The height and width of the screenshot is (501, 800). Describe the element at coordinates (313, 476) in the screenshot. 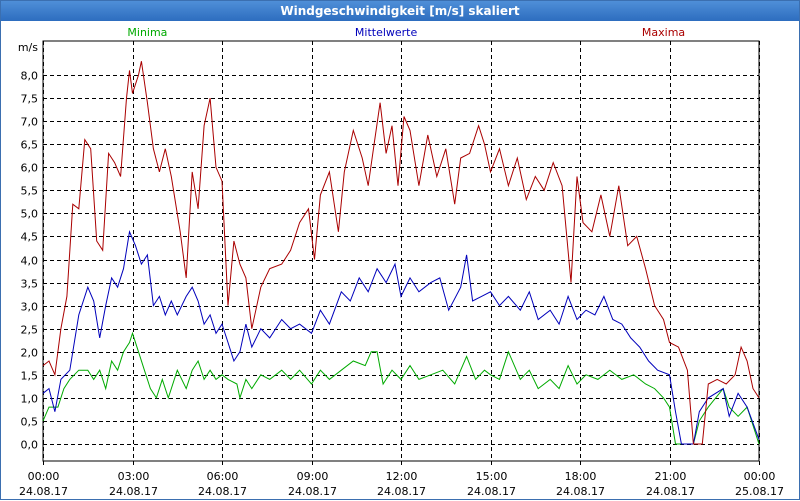

I see `x-tick-time: 09:00` at that location.